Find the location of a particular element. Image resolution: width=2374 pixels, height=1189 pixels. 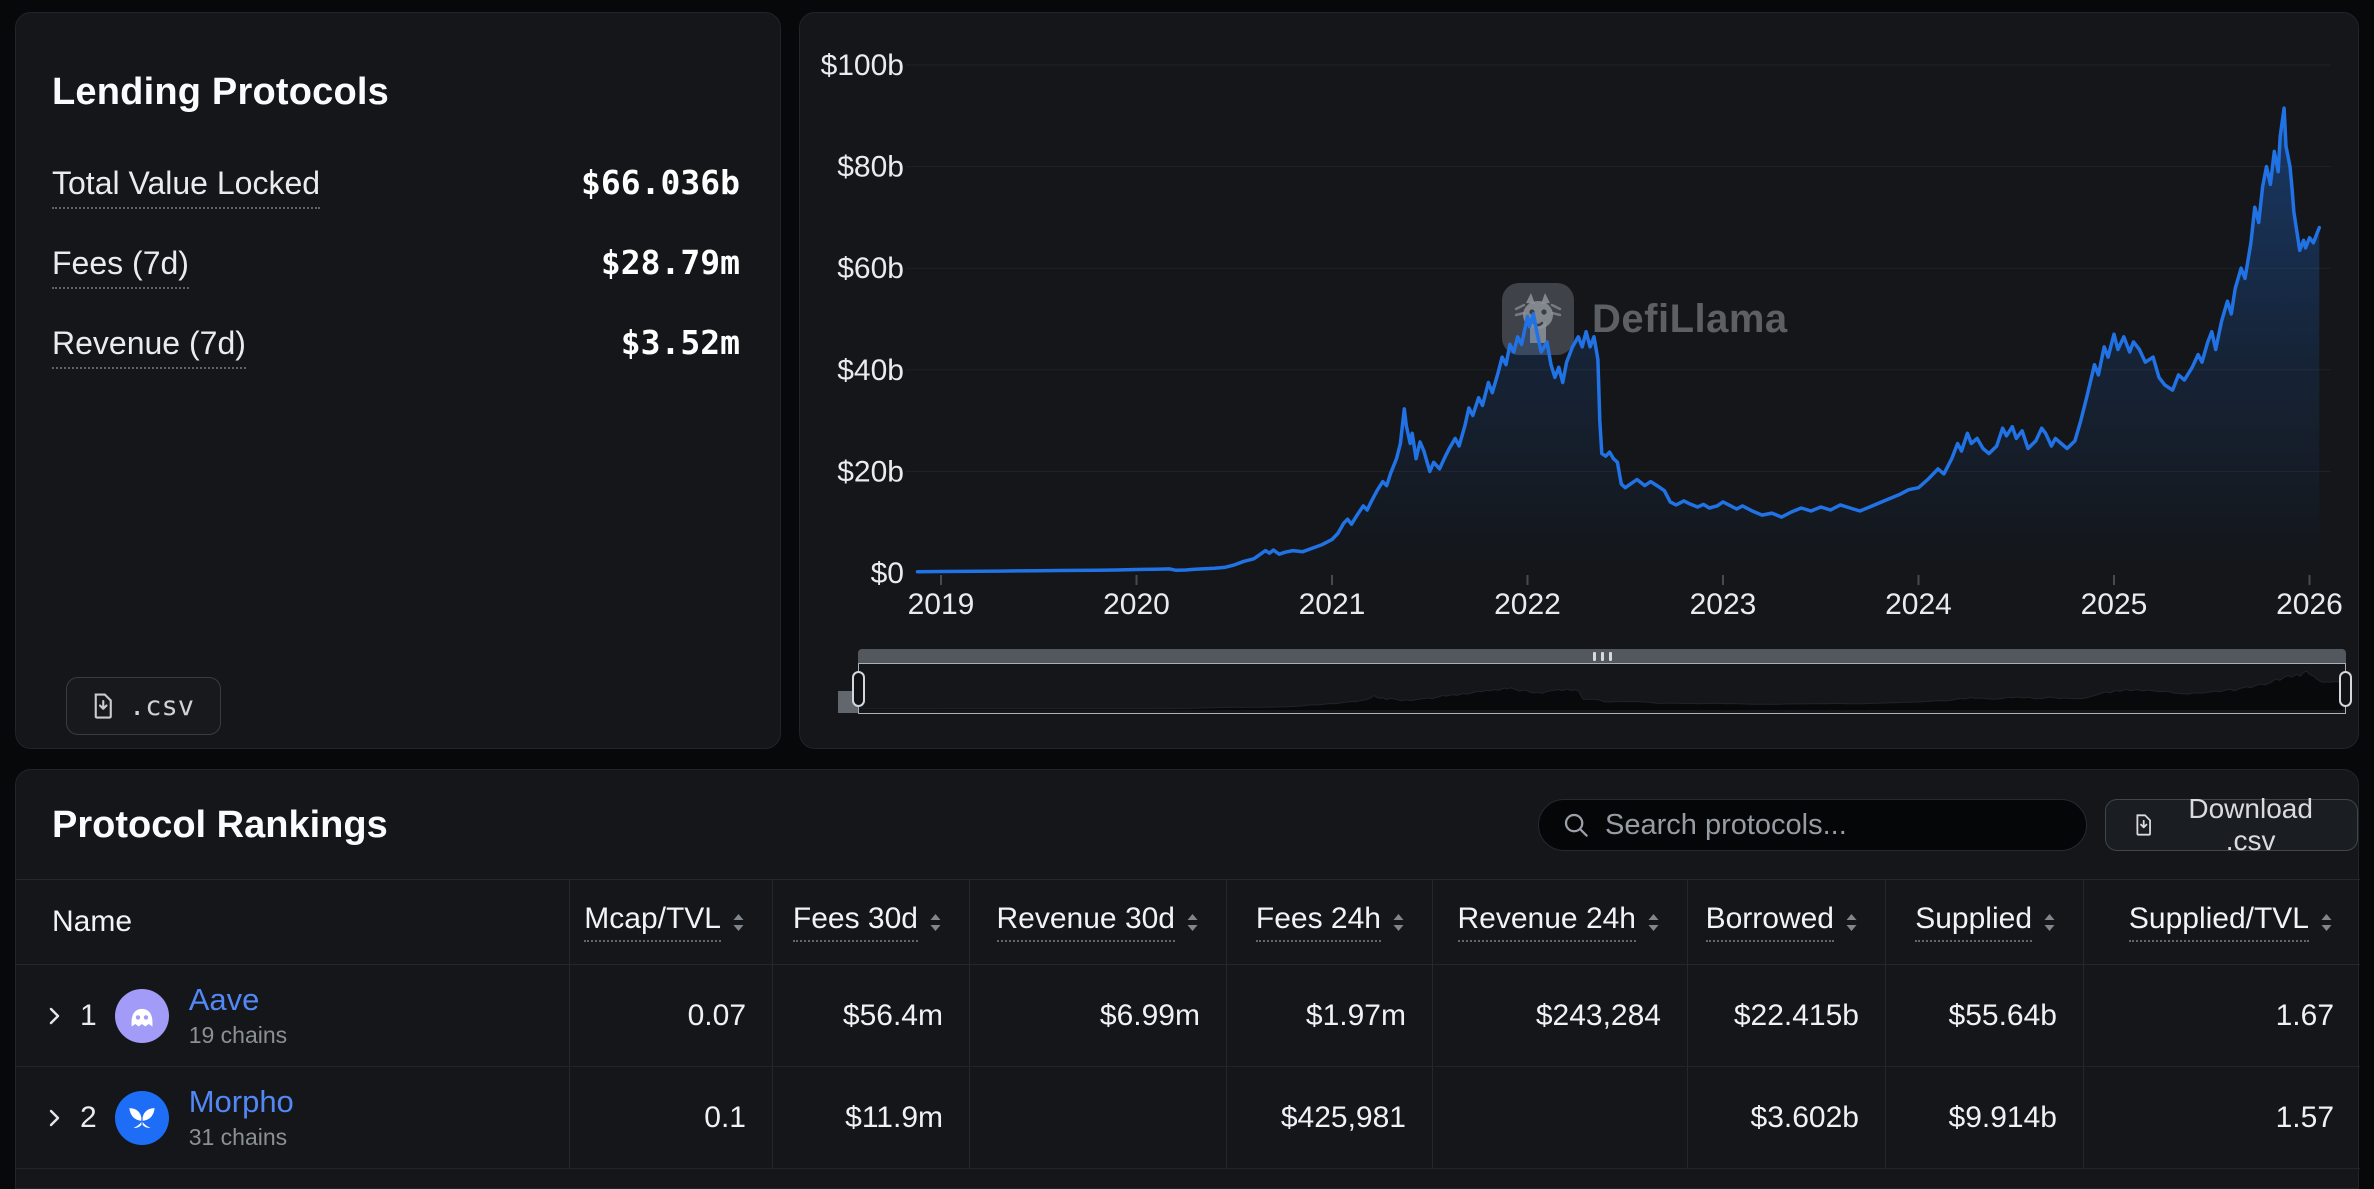

page-title: Lending Protocols is located at coordinates (220, 92).